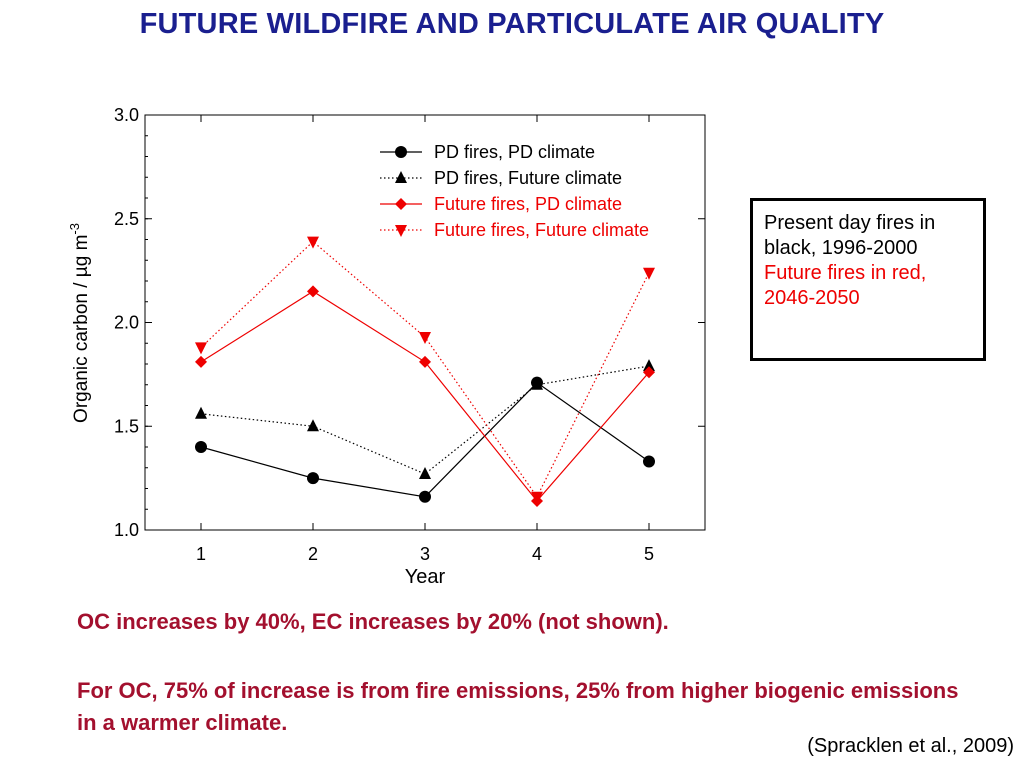 This screenshot has width=1024, height=768. What do you see at coordinates (81, 329) in the screenshot?
I see `y-axis-label-text: Organic carbon / µg m` at bounding box center [81, 329].